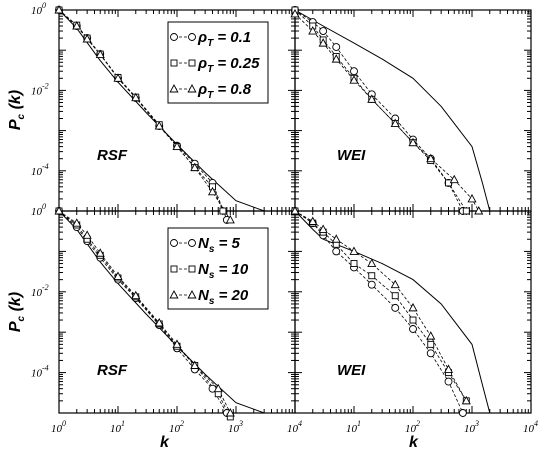 The height and width of the screenshot is (452, 545). What do you see at coordinates (219, 245) in the screenshot?
I see `legend-label: Ns = 5` at bounding box center [219, 245].